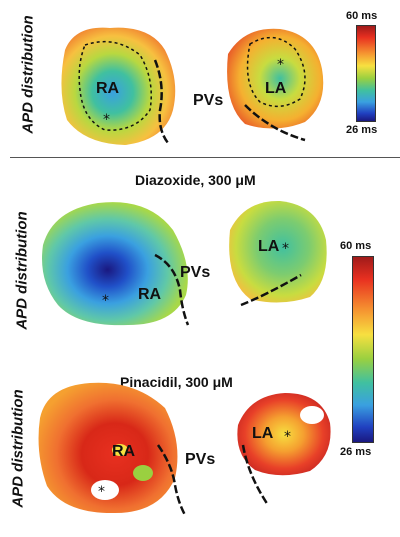  Describe the element at coordinates (275, 78) in the screenshot. I see `control-la-map: *` at that location.